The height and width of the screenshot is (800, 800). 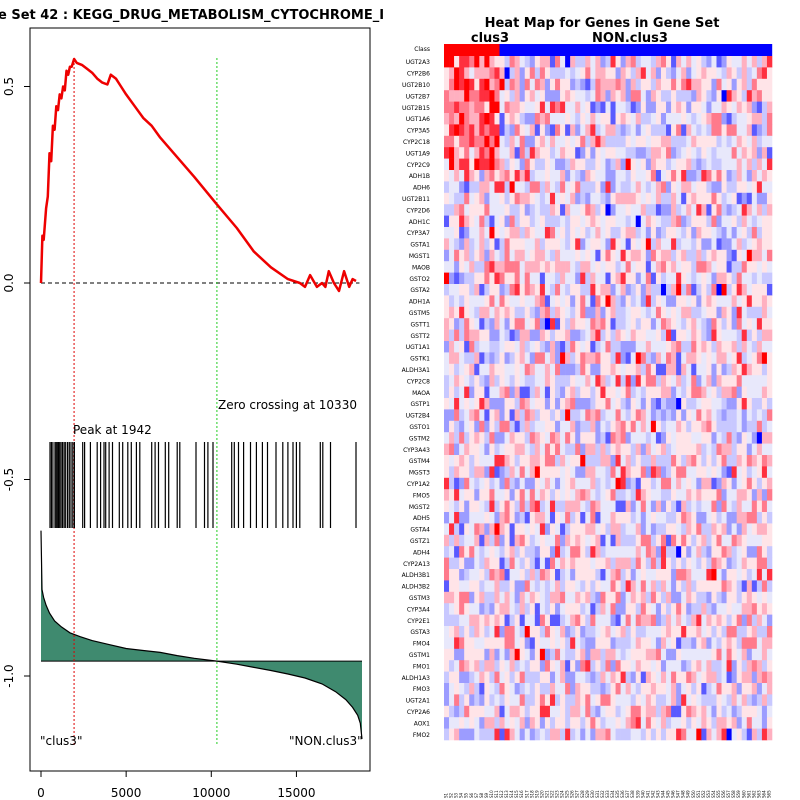 I want to click on x-tick-label: 15000, so click(x=296, y=793).